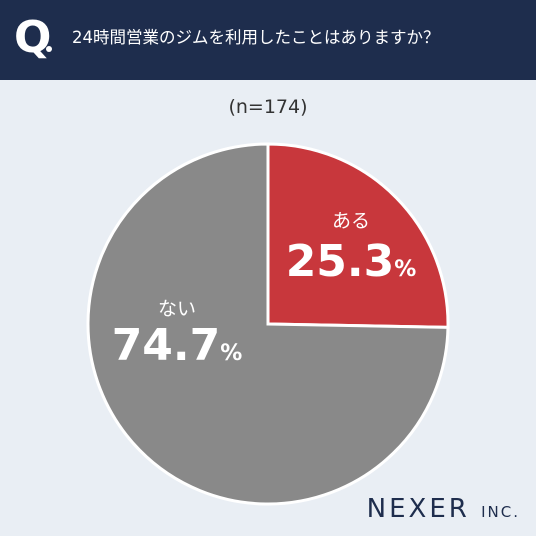  Describe the element at coordinates (256, 37) in the screenshot. I see `question-text: 24時間営業のジムを利用したことはありますか？` at that location.